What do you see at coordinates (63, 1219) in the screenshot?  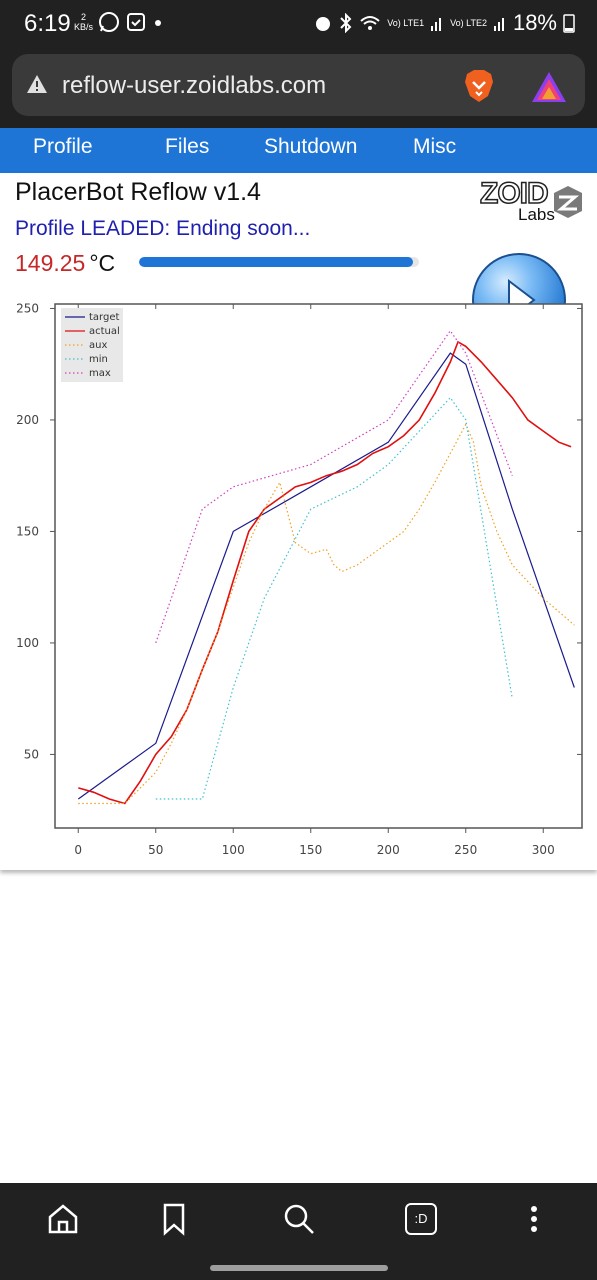 I see `home-icon` at bounding box center [63, 1219].